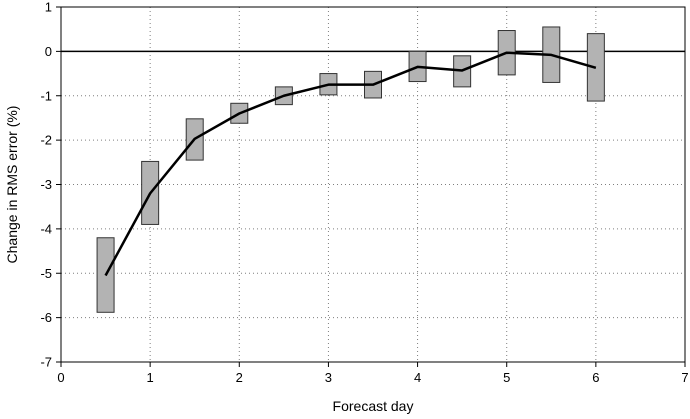 This screenshot has height=419, width=690. What do you see at coordinates (328, 377) in the screenshot?
I see `x-tick-label: 3` at bounding box center [328, 377].